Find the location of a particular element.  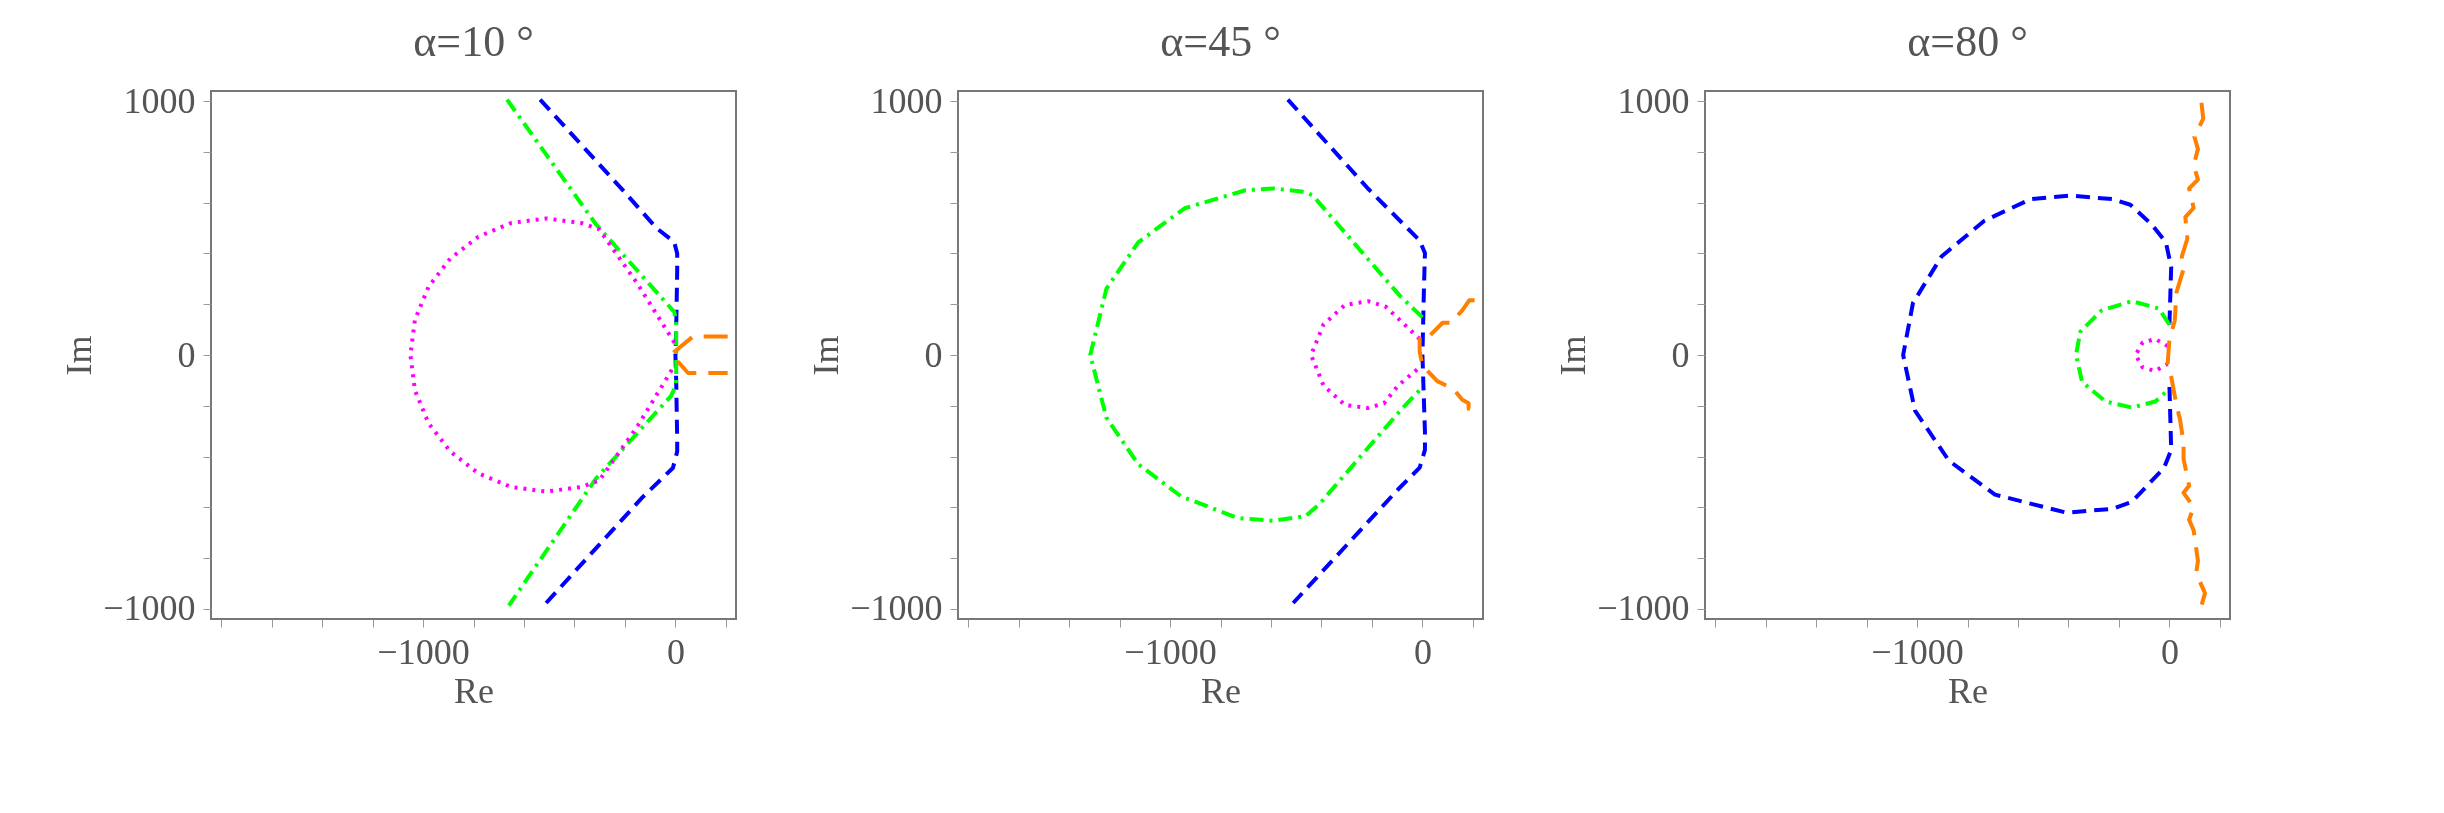

chart-title: α=45 ° is located at coordinates (1220, 42).